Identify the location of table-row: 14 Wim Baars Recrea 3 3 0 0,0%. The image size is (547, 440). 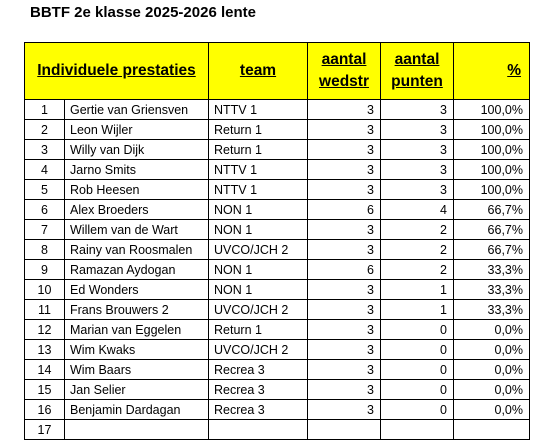
(277, 369).